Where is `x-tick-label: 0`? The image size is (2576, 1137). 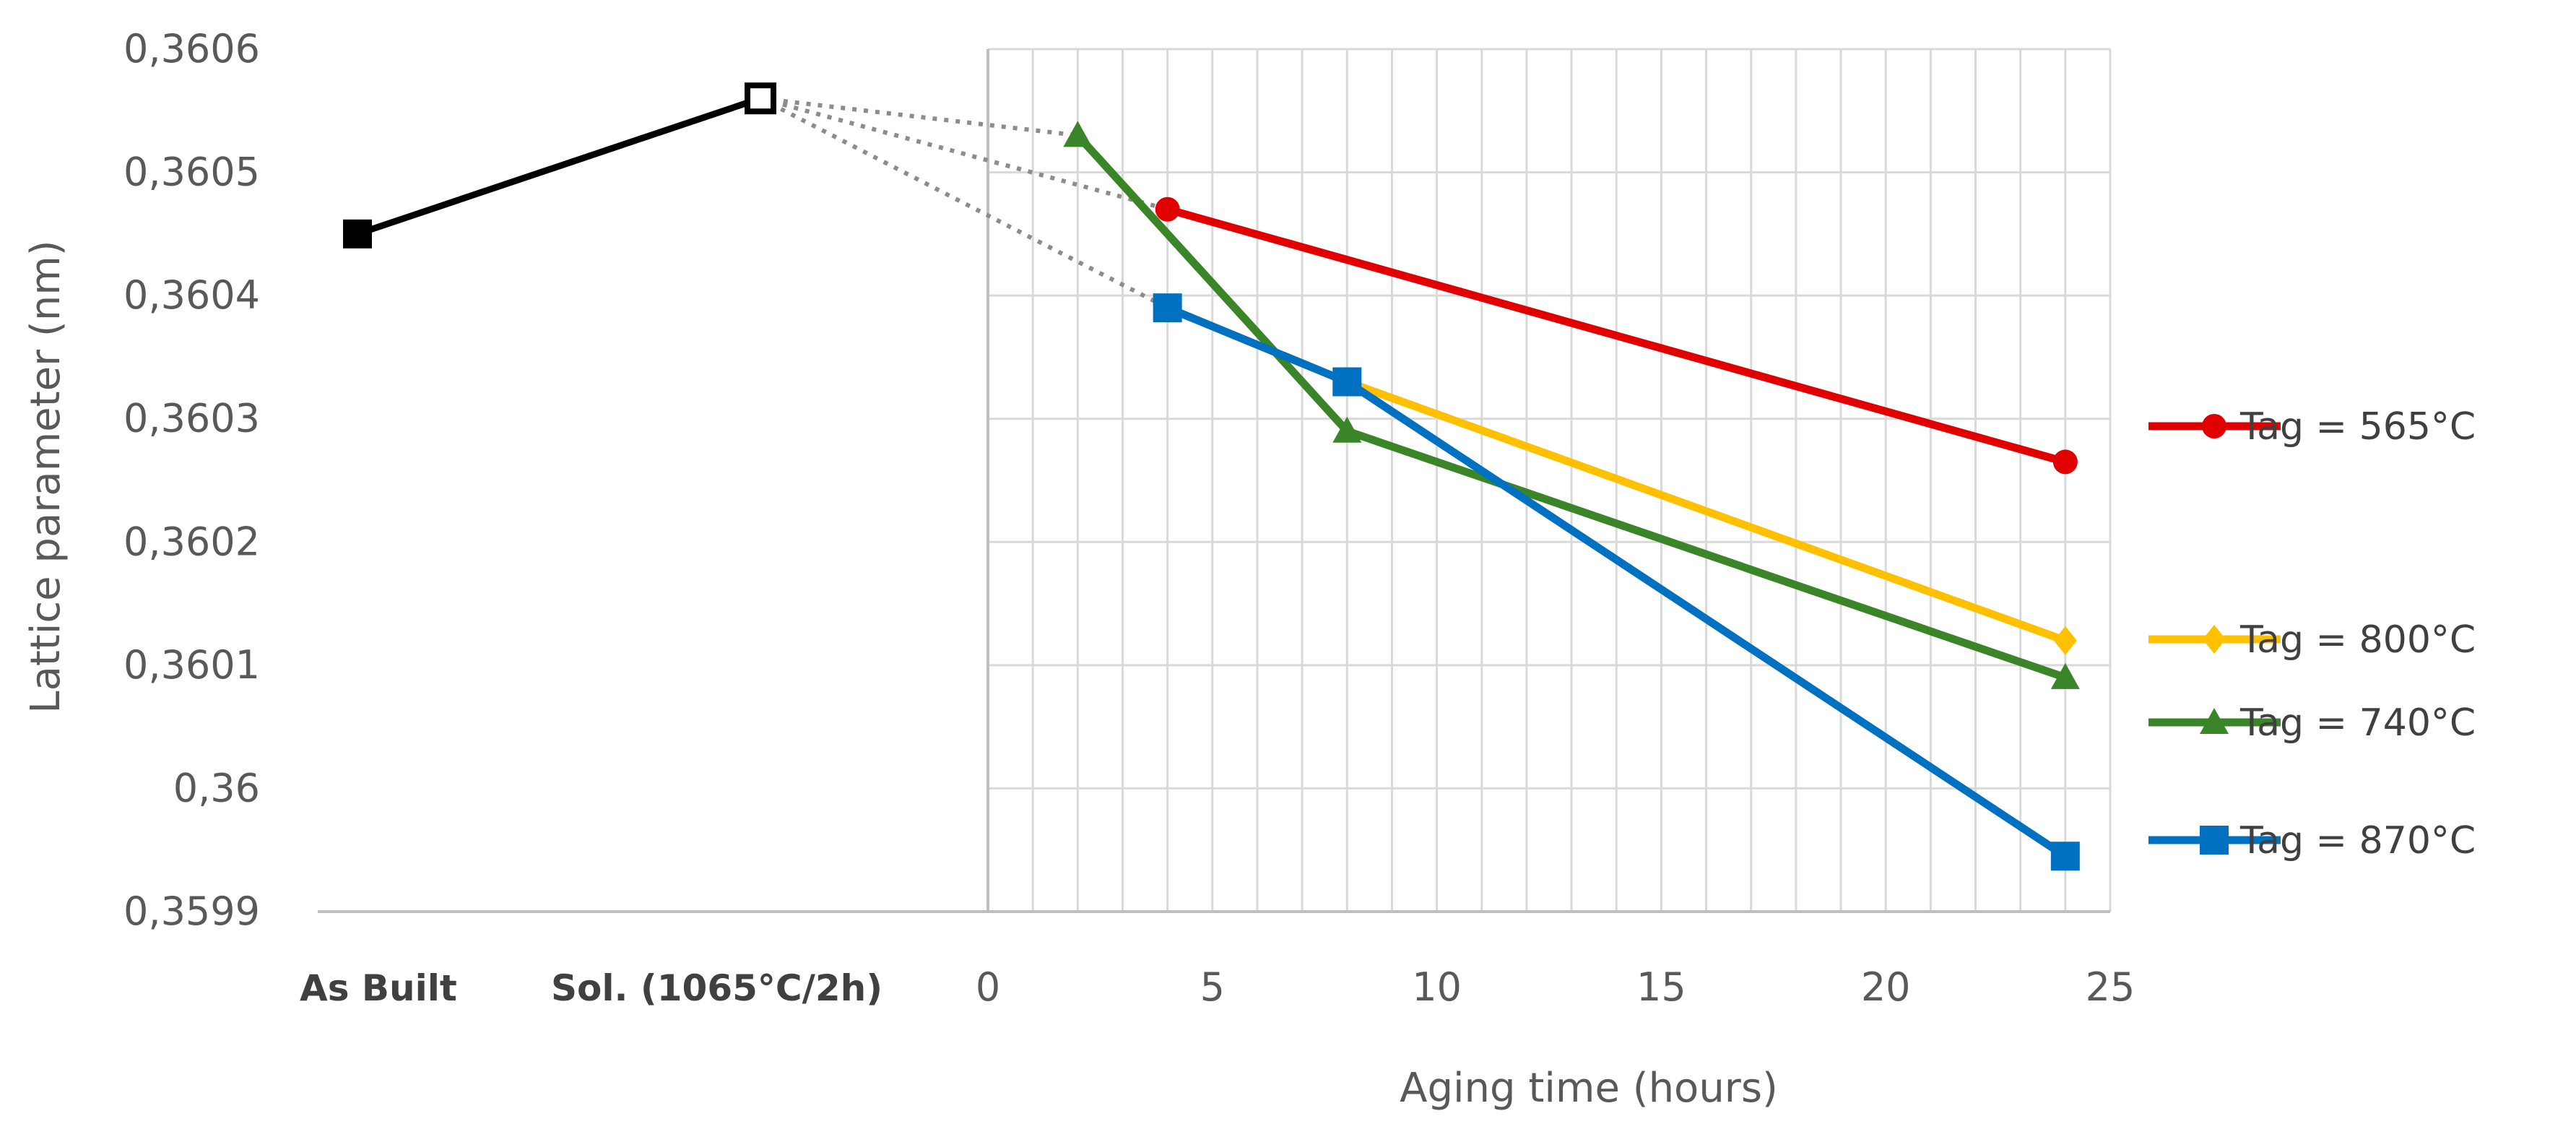 x-tick-label: 0 is located at coordinates (988, 987).